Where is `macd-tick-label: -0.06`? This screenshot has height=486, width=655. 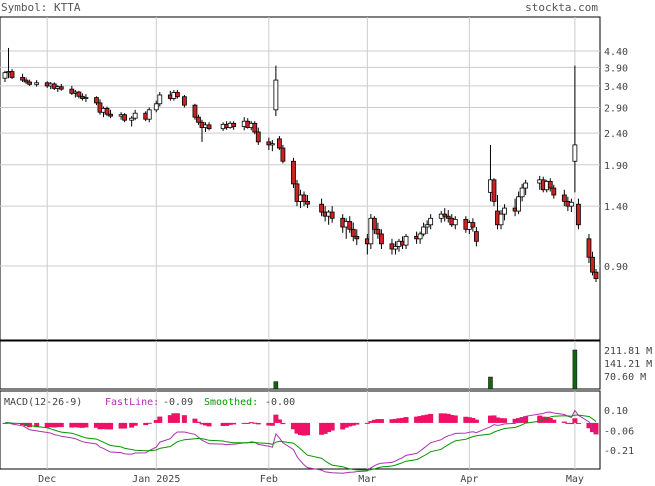
macd-tick-label: -0.06 is located at coordinates (619, 432).